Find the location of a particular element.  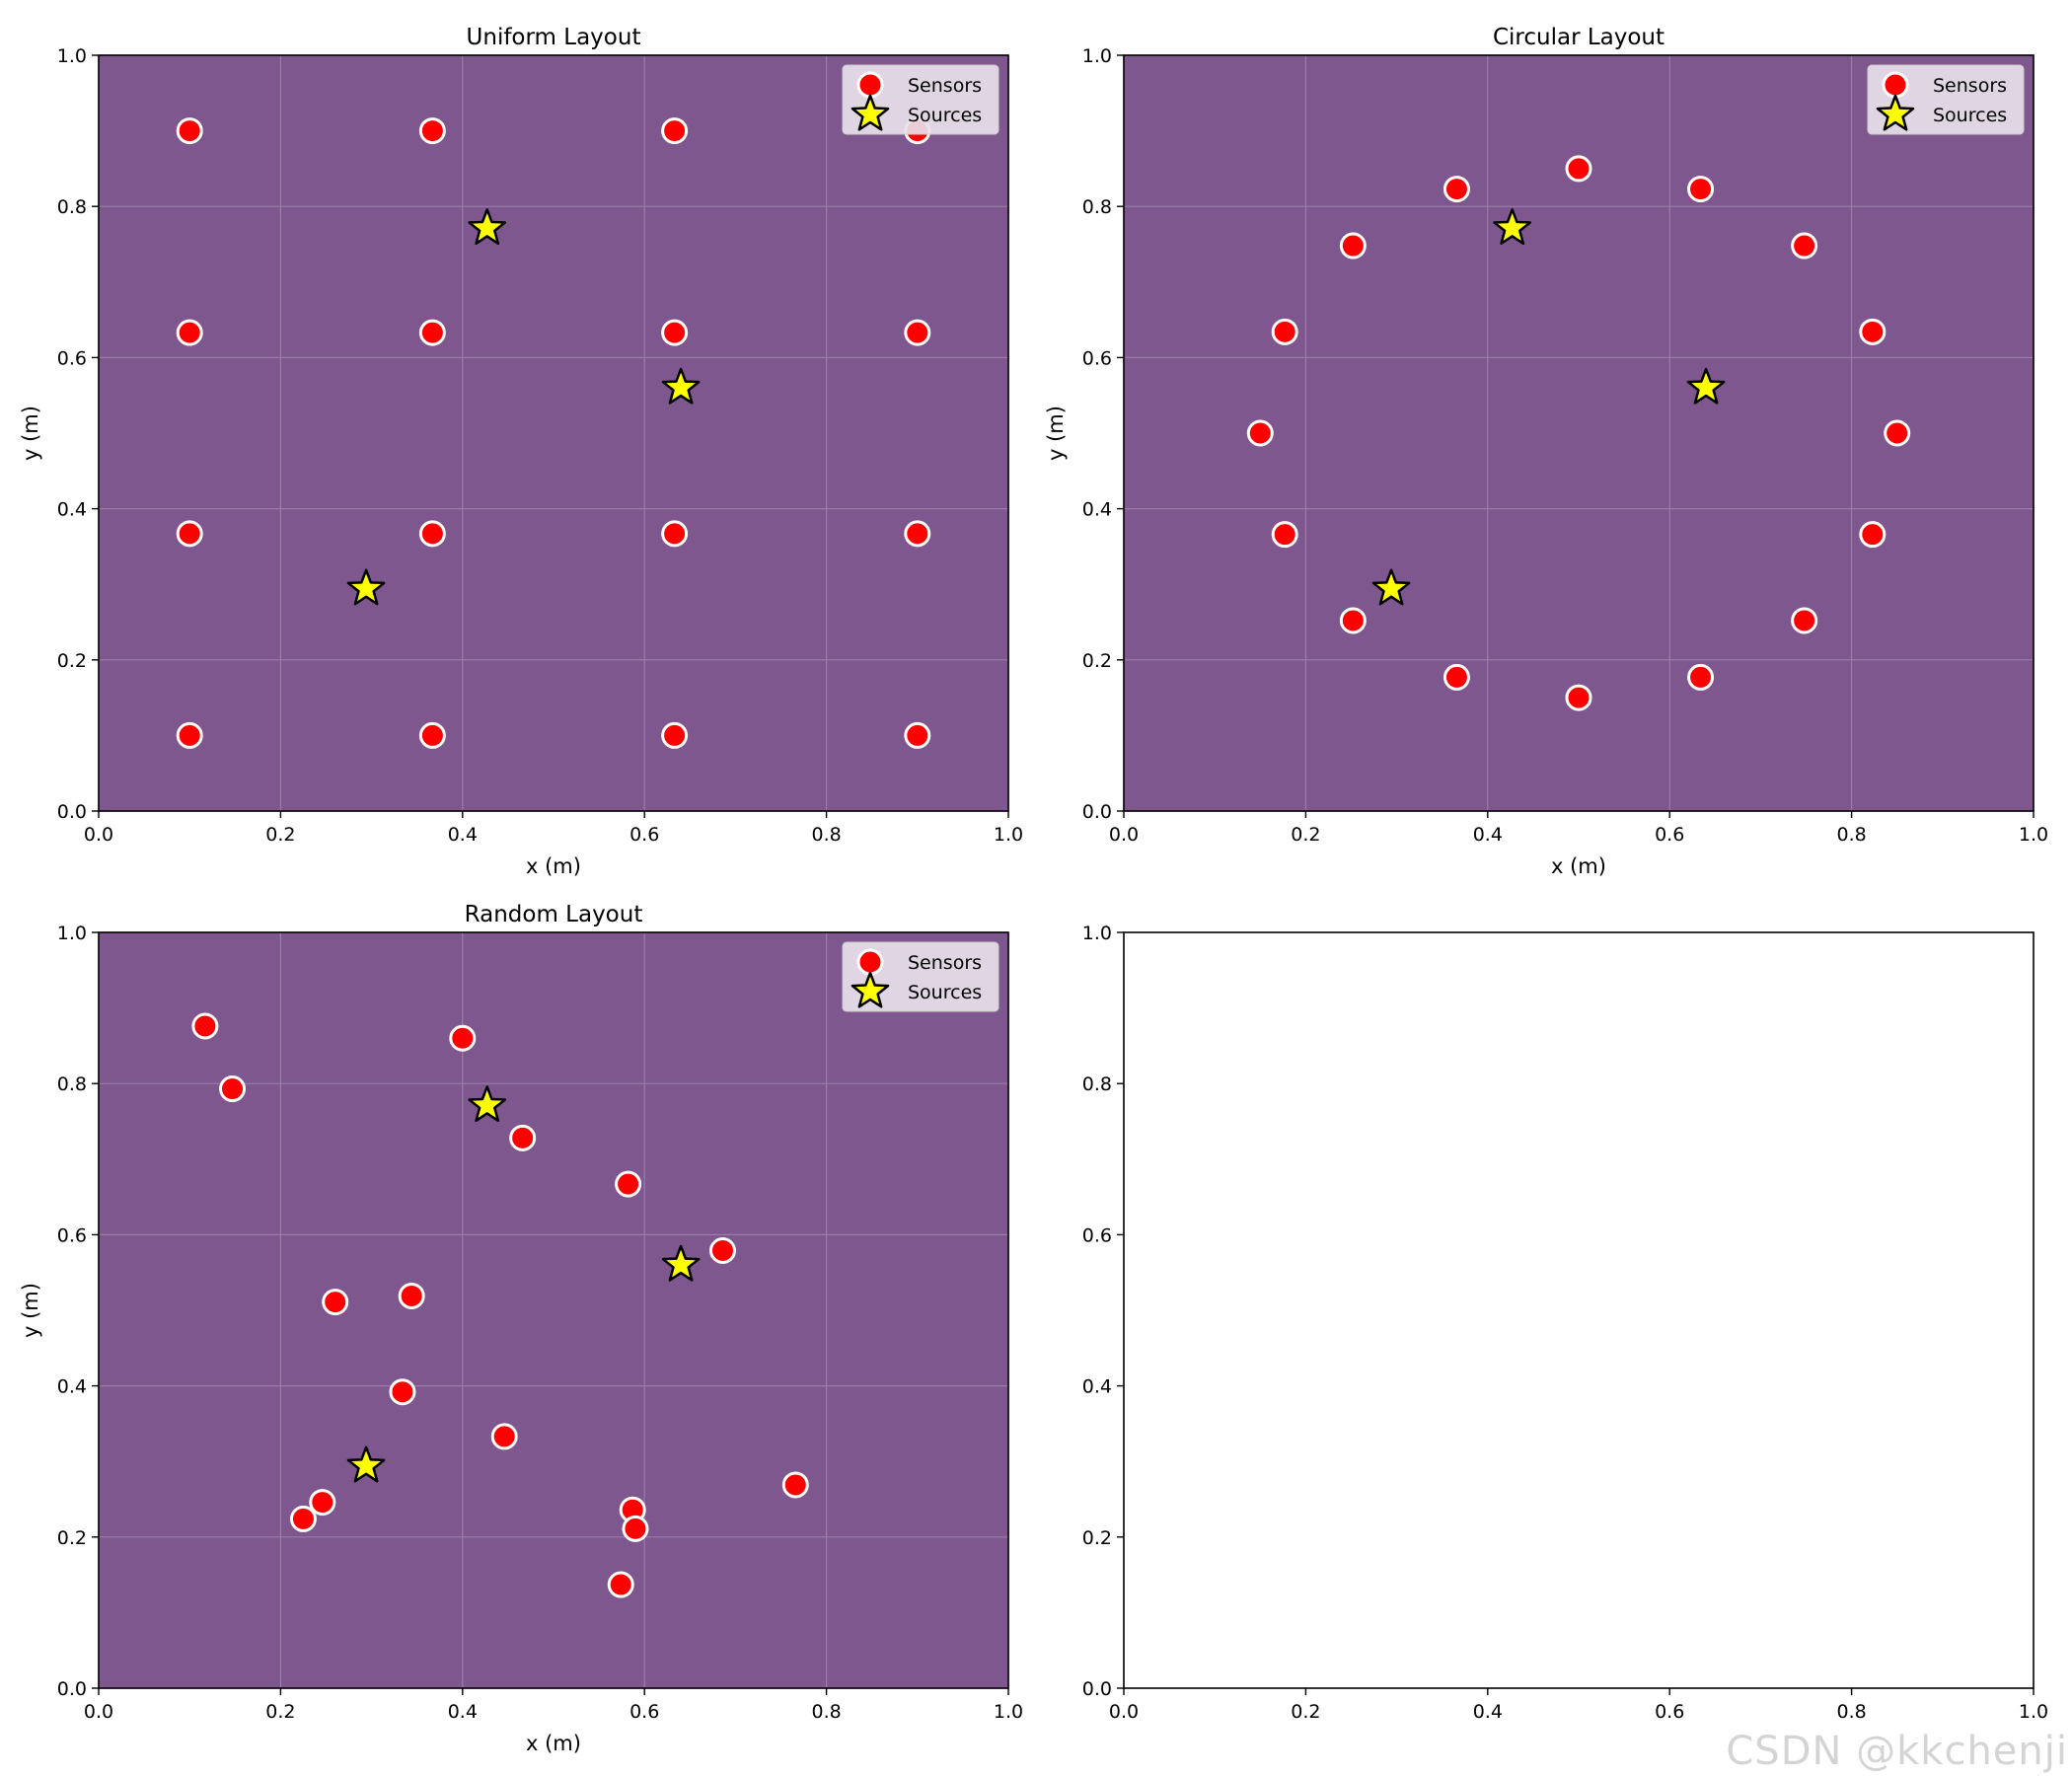

series-sensors is located at coordinates (1579, 433).